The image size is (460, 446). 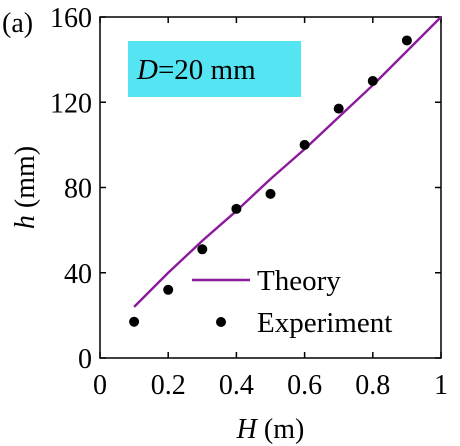 I want to click on y-axis-variable: h, so click(x=25, y=222).